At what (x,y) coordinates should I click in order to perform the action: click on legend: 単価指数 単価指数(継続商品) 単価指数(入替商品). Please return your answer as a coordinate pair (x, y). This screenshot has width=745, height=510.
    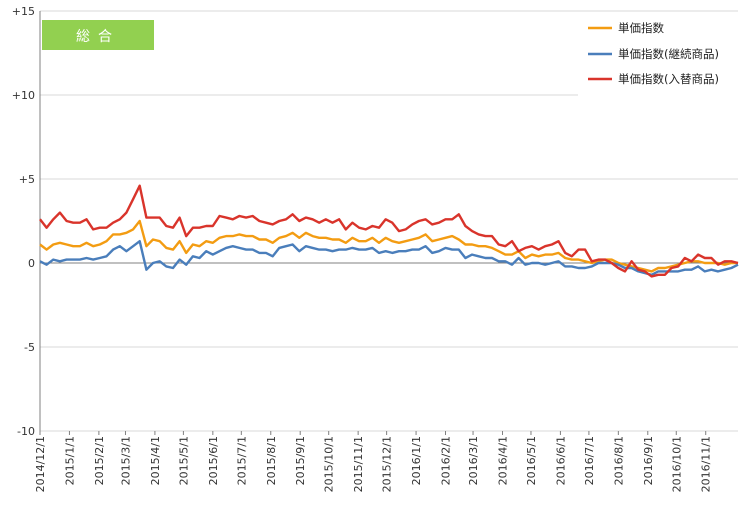
    Looking at the image, I should click on (658, 55).